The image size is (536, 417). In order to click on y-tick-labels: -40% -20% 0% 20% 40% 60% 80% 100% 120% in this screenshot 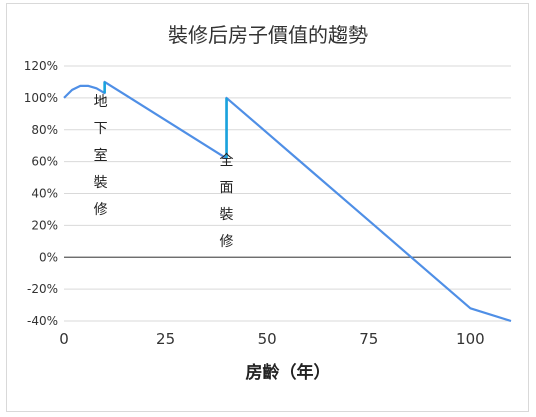, I will do `click(41, 193)`.